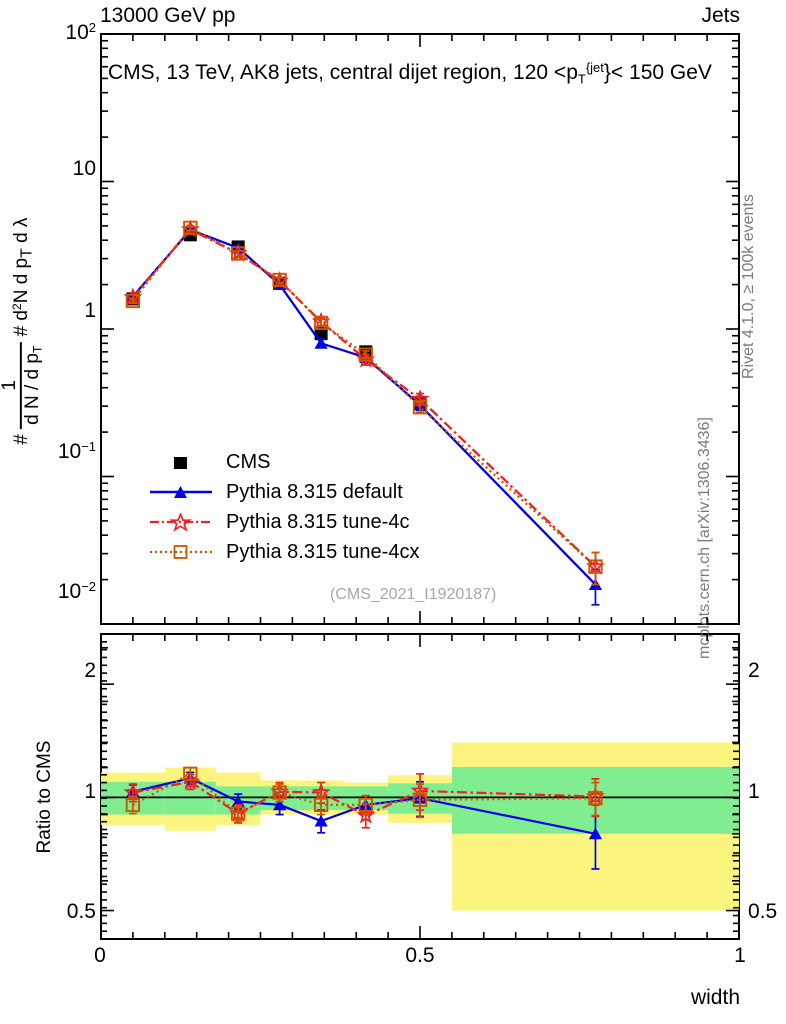 The width and height of the screenshot is (786, 1024). What do you see at coordinates (594, 67) in the screenshot?
I see `plot-title-sup: {jet` at bounding box center [594, 67].